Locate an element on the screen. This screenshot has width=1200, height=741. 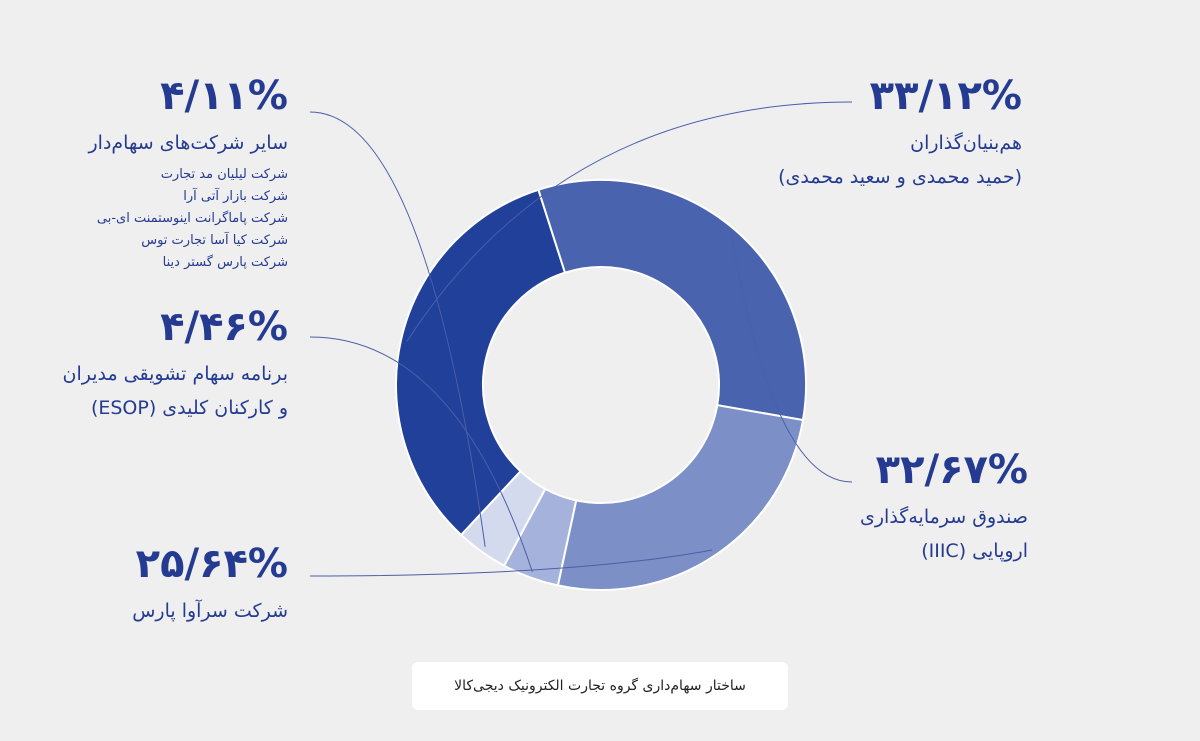
sub-item: شرکت بازار آتی آرا is located at coordinates (235, 196).